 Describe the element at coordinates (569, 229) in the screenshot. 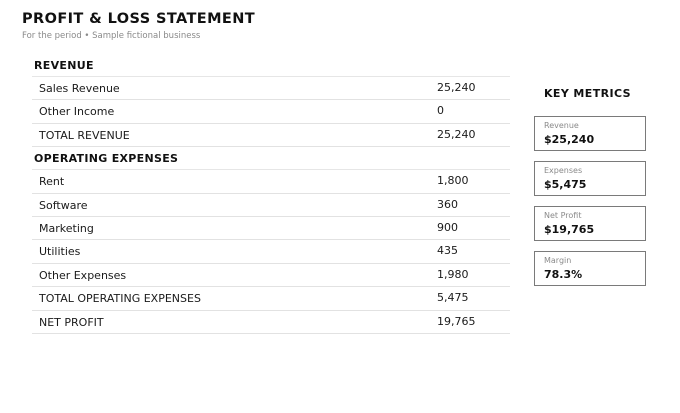

I see `metric-value: $19,765` at that location.